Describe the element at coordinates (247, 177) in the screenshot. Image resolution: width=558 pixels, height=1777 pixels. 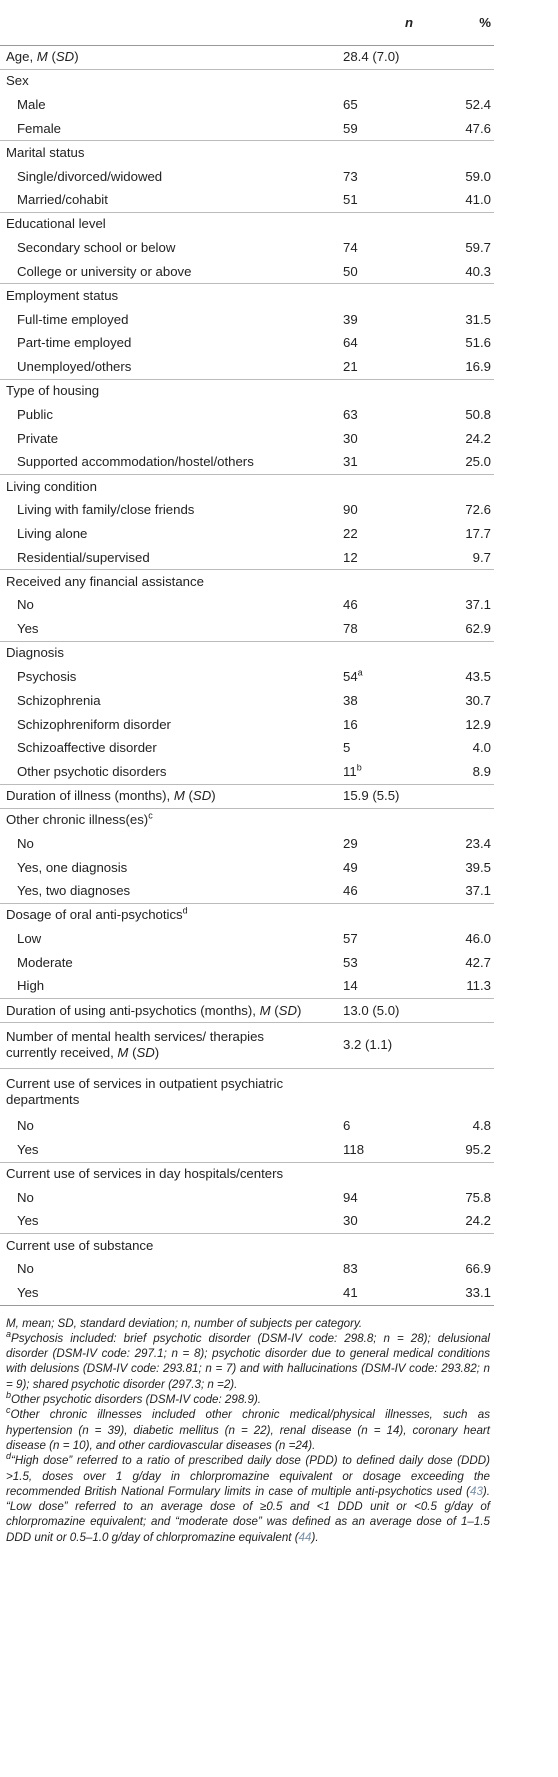
I see `table-row: Single/divorced/widowed 73 59.0` at that location.